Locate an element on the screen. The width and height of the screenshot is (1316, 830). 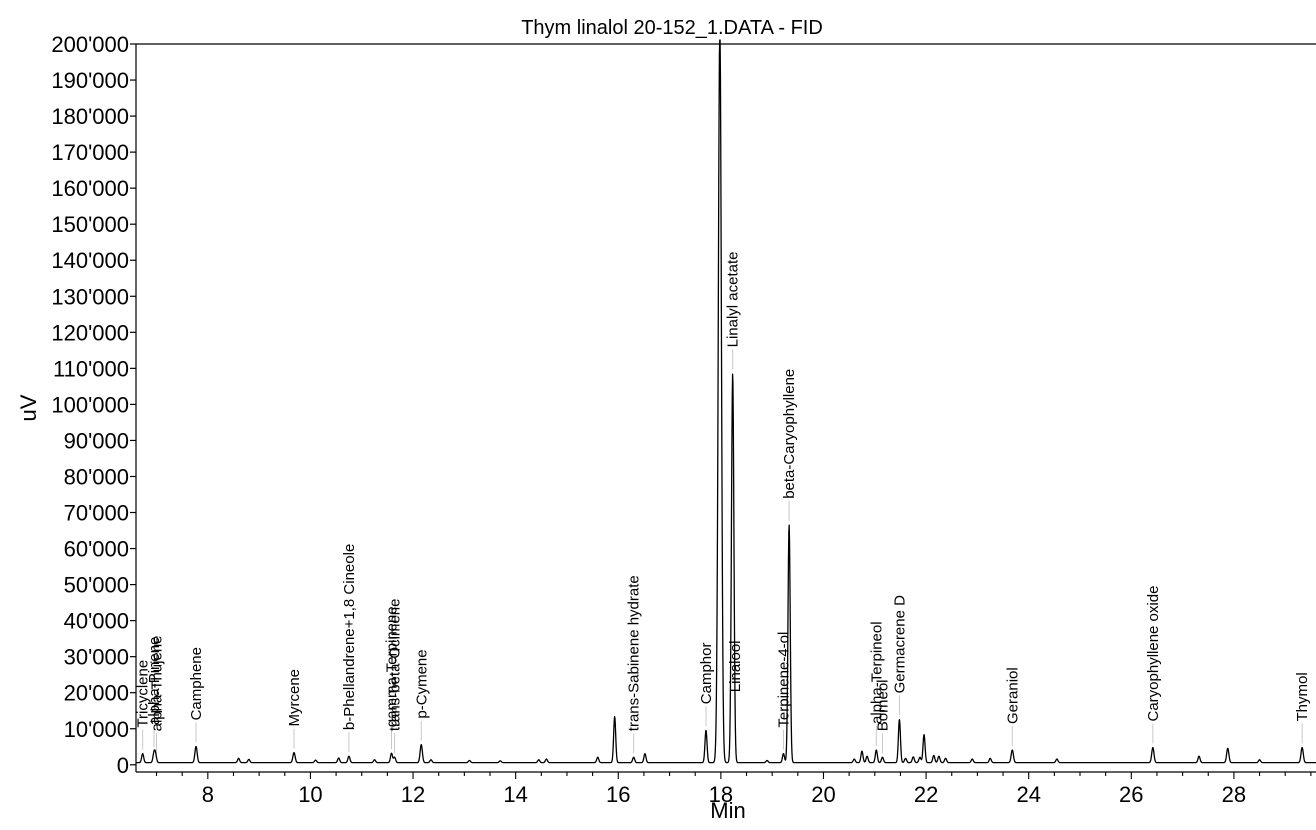
chart-title: Thym linalol 20-152_1.DATA - FID is located at coordinates (672, 28).